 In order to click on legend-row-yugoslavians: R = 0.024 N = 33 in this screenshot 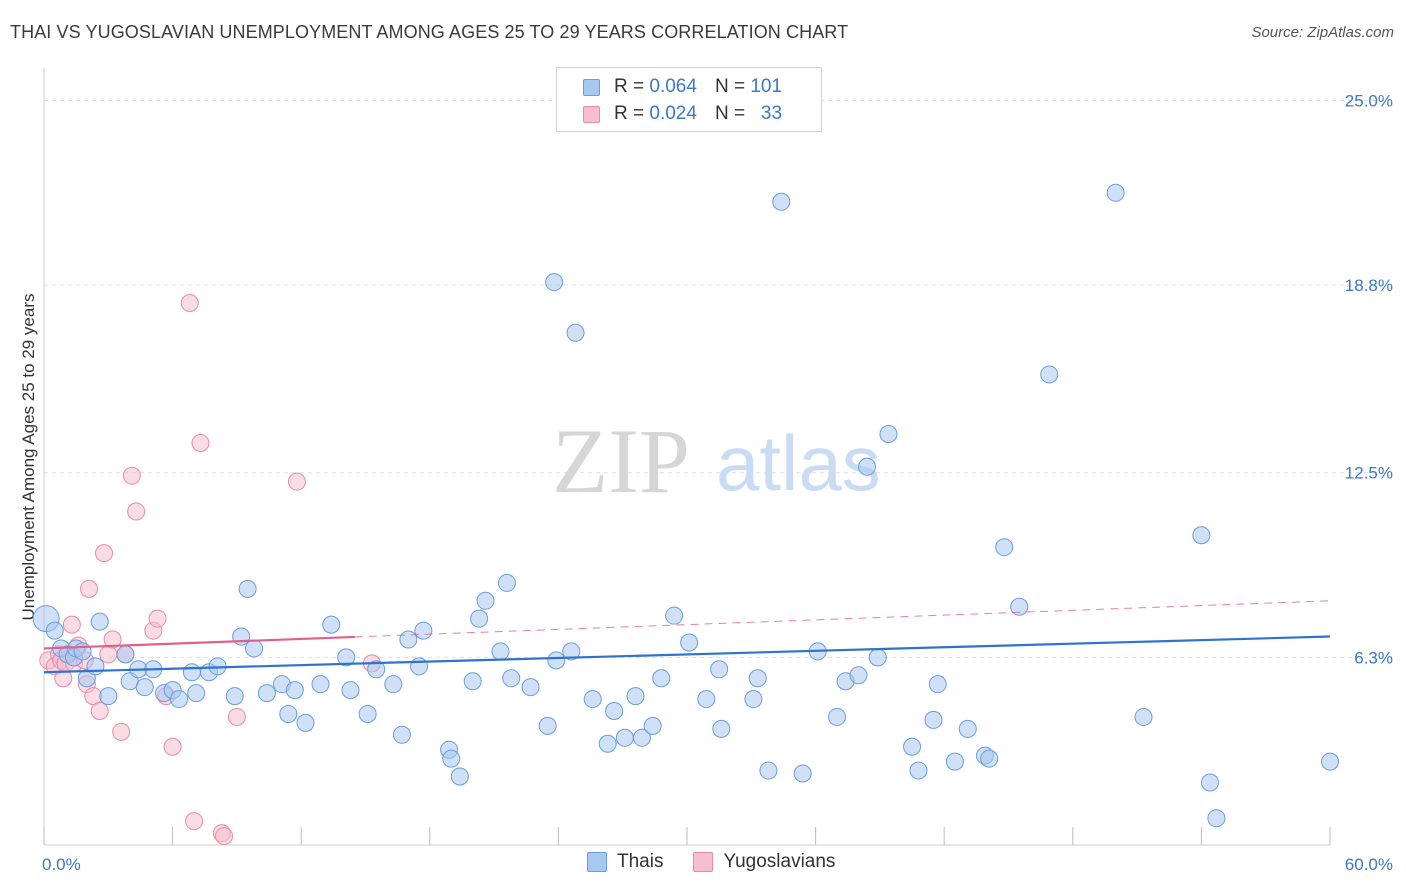, I will do `click(682, 114)`.